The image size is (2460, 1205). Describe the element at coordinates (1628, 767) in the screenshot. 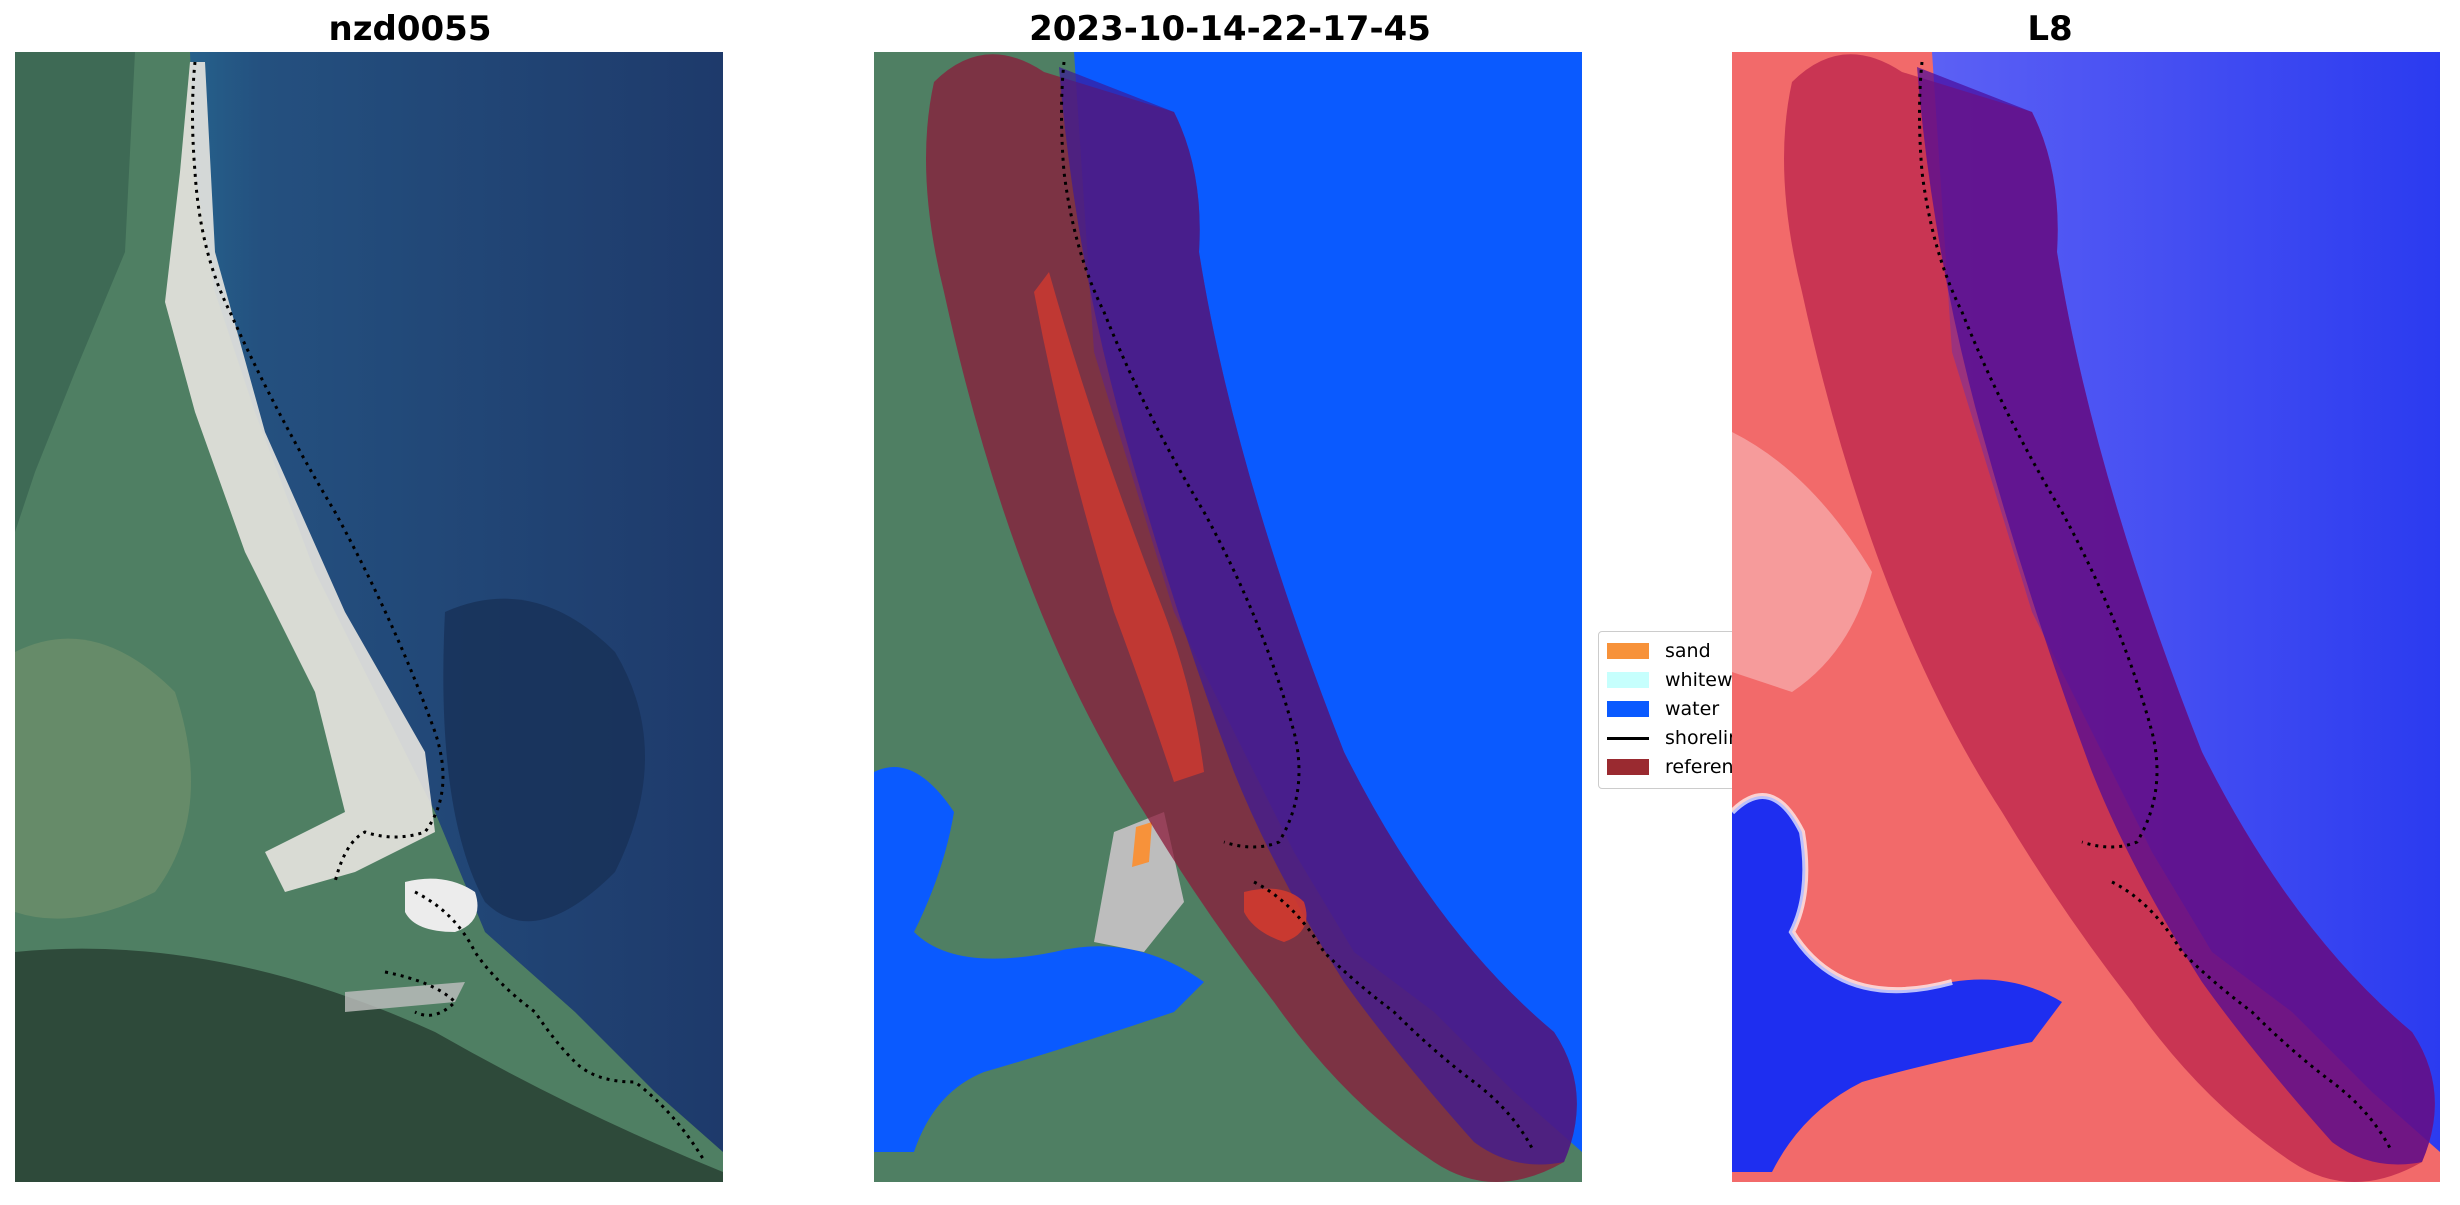

I see `legend-swatch-reference-buffer` at that location.